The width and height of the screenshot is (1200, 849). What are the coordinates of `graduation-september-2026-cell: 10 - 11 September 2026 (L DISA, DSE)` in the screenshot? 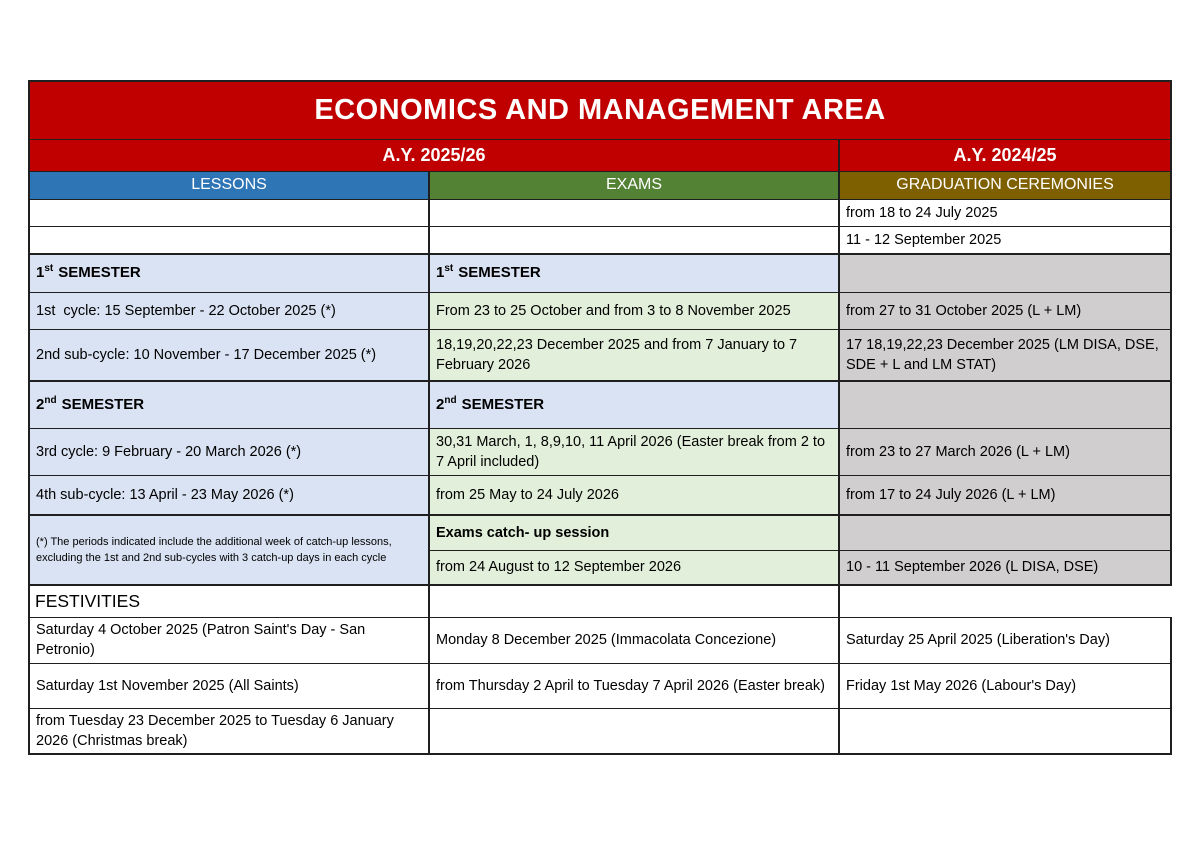 It's located at (1005, 567).